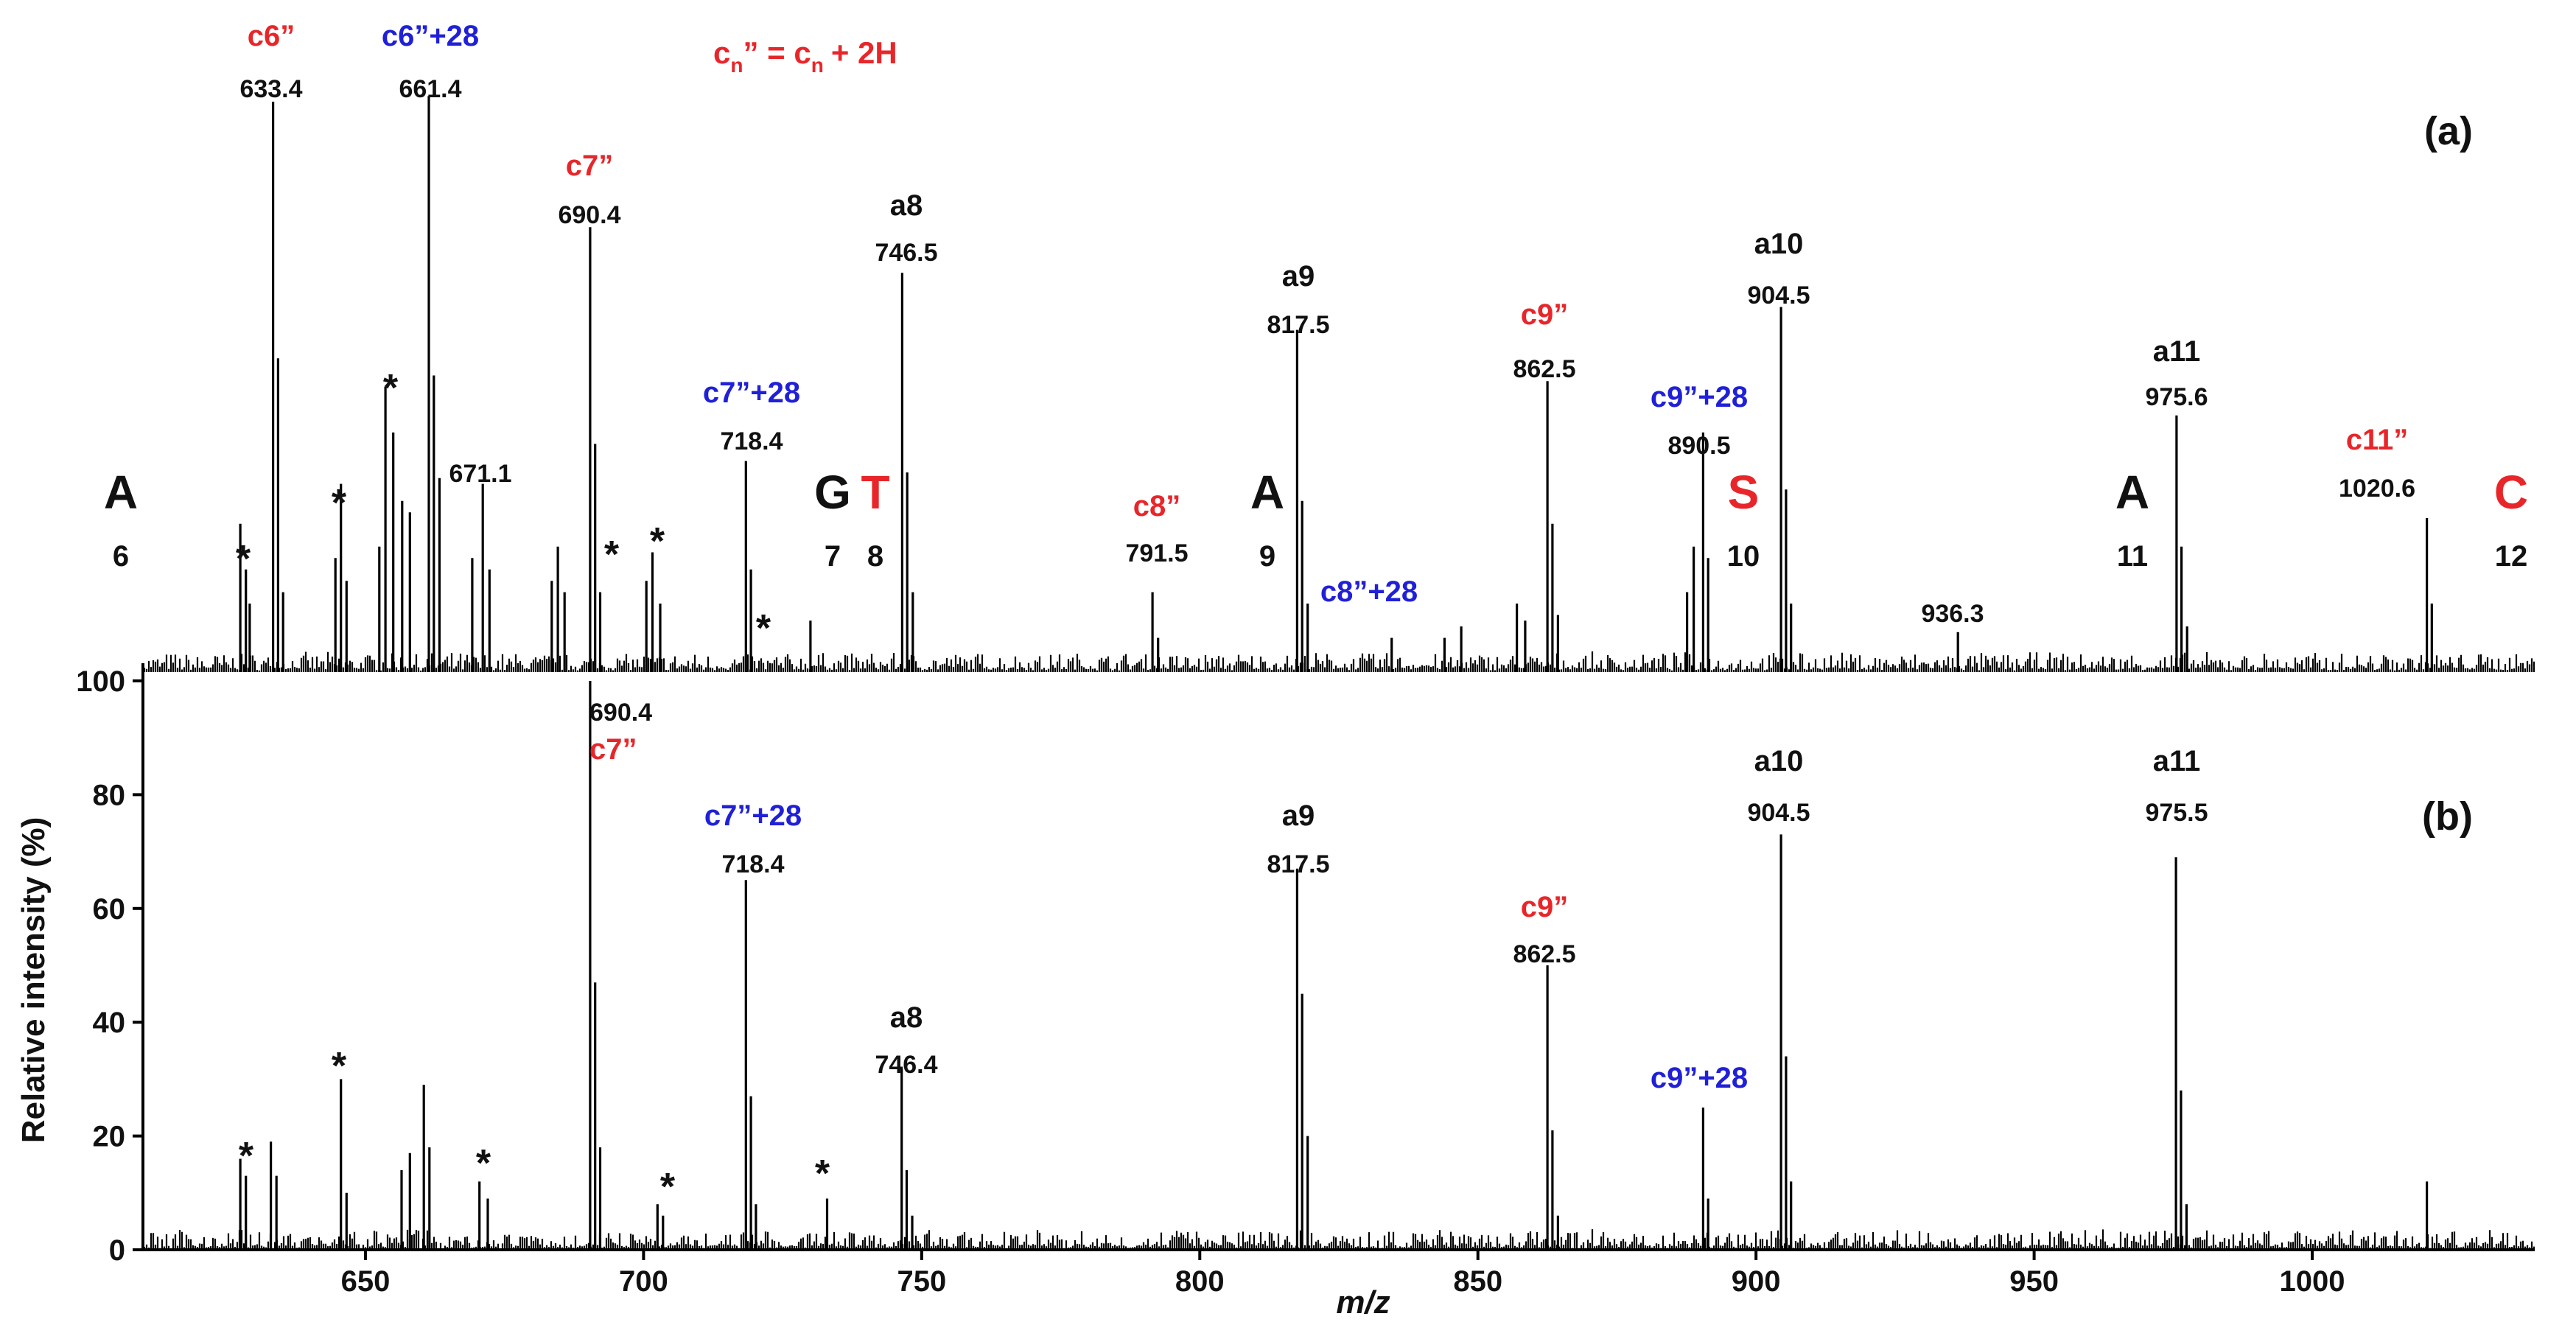 This screenshot has width=2576, height=1322. What do you see at coordinates (109, 1137) in the screenshot?
I see `y-tick-label-20: 20` at bounding box center [109, 1137].